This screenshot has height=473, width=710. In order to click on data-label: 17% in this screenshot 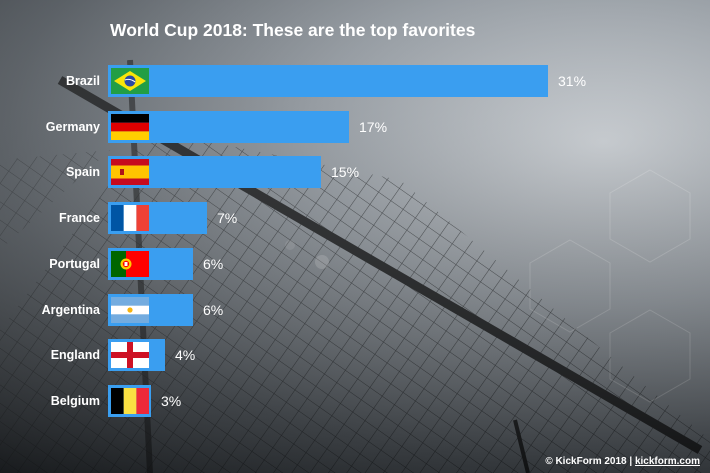, I will do `click(373, 126)`.